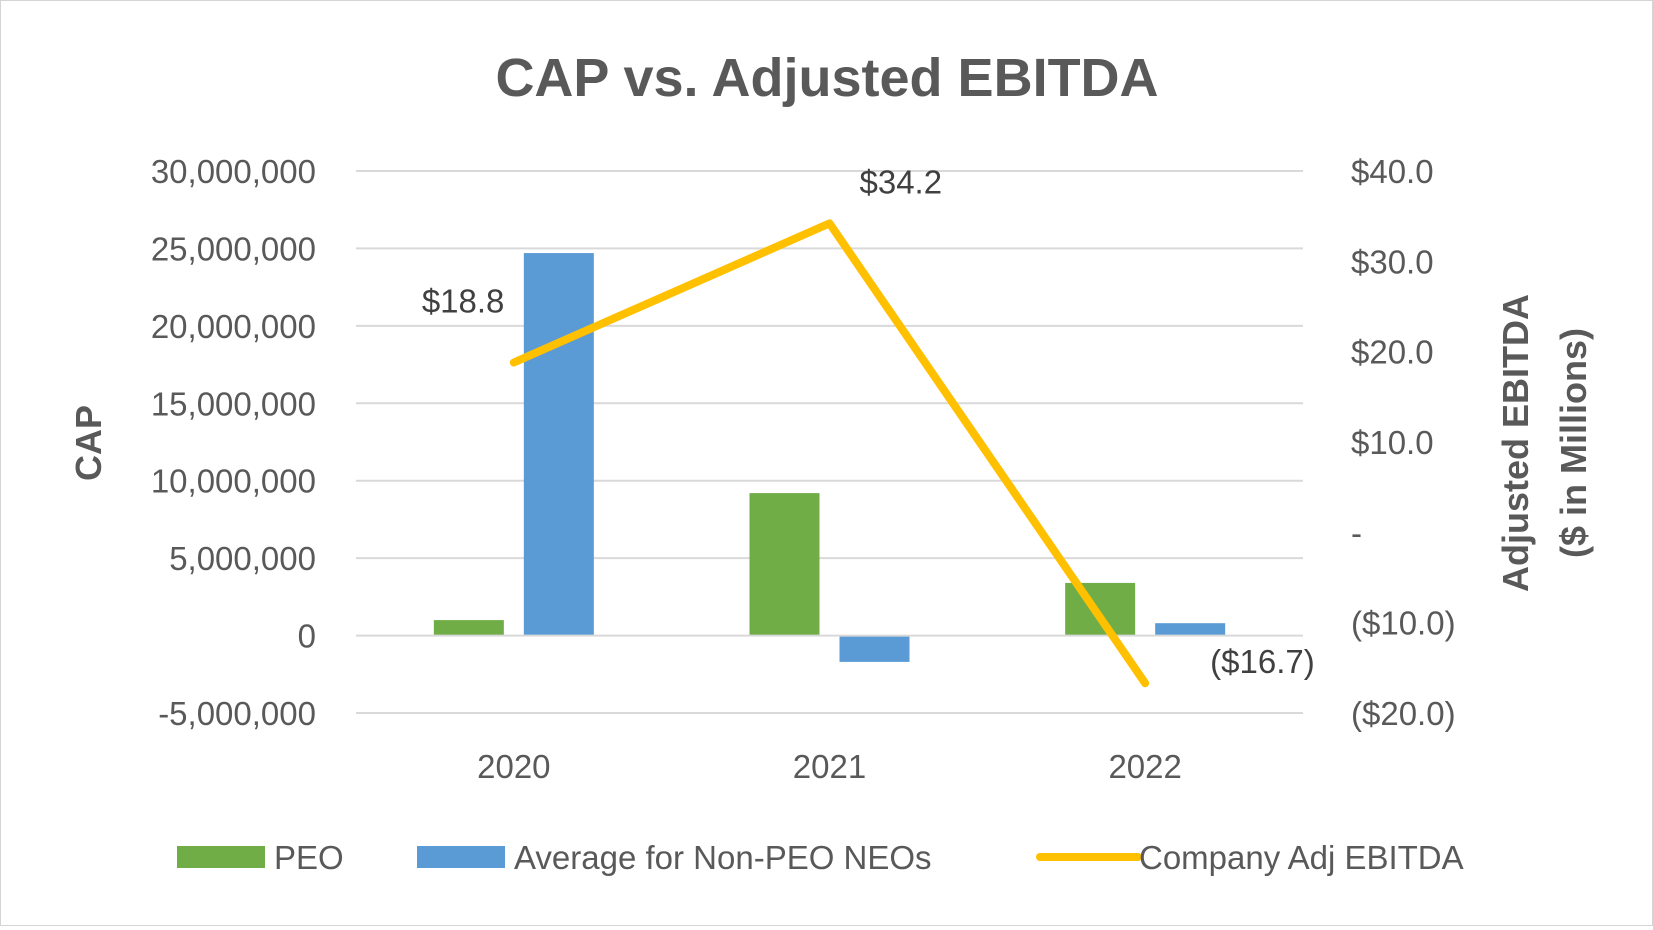  I want to click on right-tick-label: -, so click(1356, 532).